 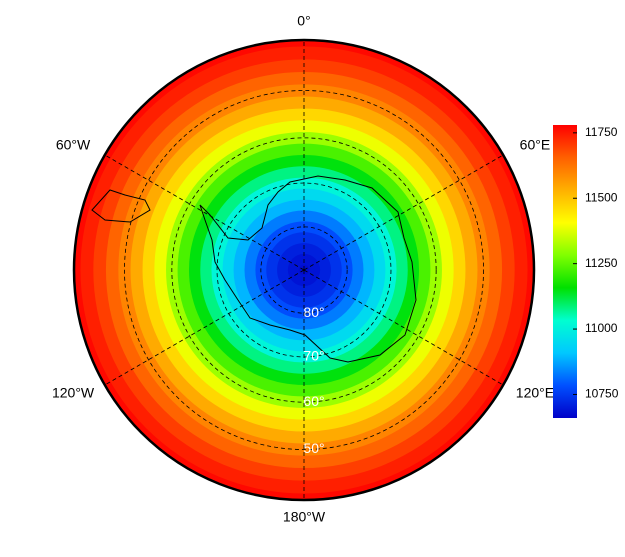 I want to click on colorbar: 10750 11000 11250 11500 11750, so click(x=586, y=271).